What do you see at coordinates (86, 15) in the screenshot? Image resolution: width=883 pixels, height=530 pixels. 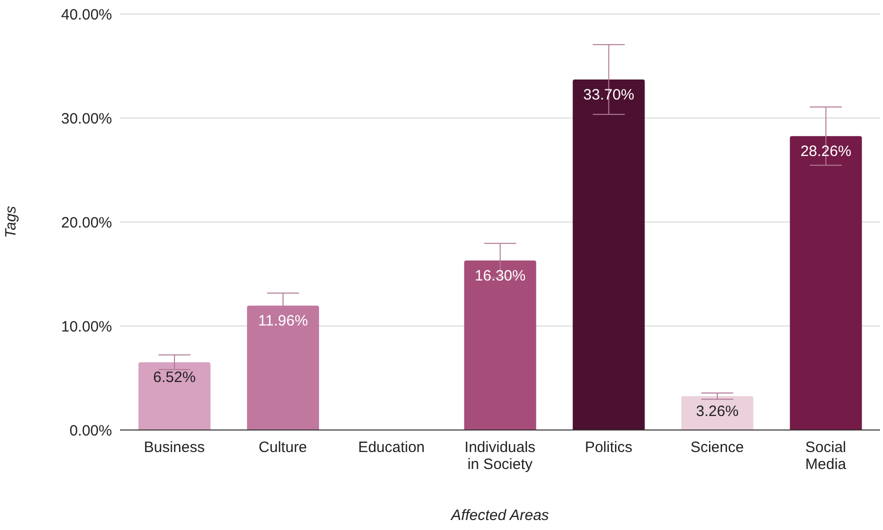 I see `y-tick-label: 40.00%` at bounding box center [86, 15].